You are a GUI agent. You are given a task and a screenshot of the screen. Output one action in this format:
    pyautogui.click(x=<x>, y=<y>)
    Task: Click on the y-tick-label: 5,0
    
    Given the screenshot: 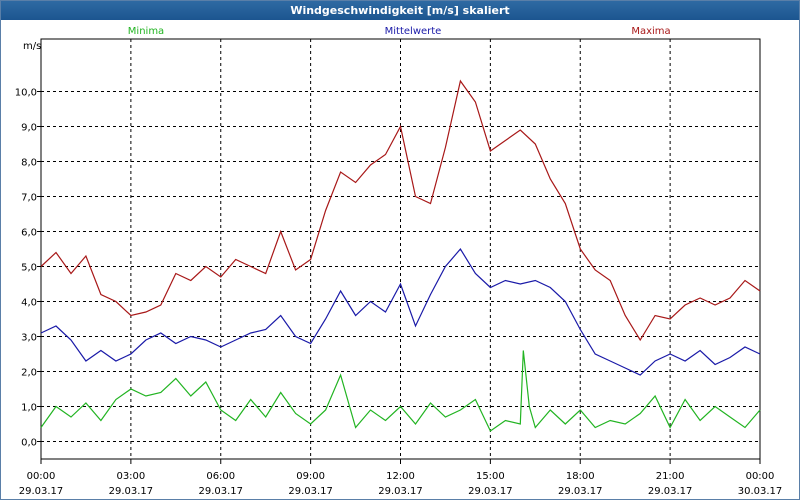 What is the action you would take?
    pyautogui.click(x=29, y=268)
    